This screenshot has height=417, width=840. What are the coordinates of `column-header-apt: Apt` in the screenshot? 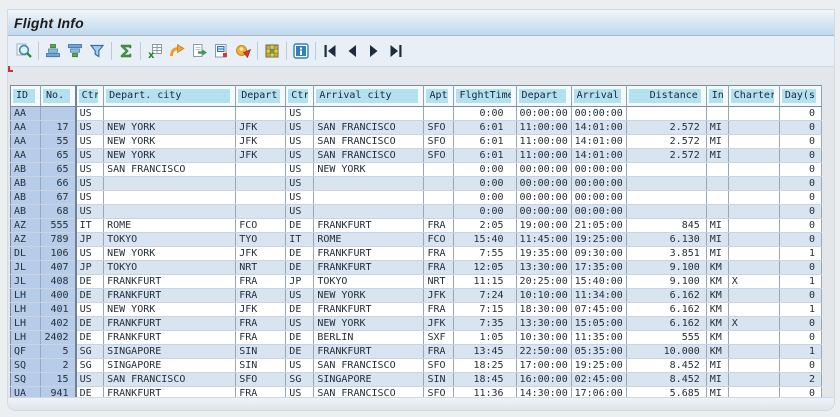 It's located at (439, 96).